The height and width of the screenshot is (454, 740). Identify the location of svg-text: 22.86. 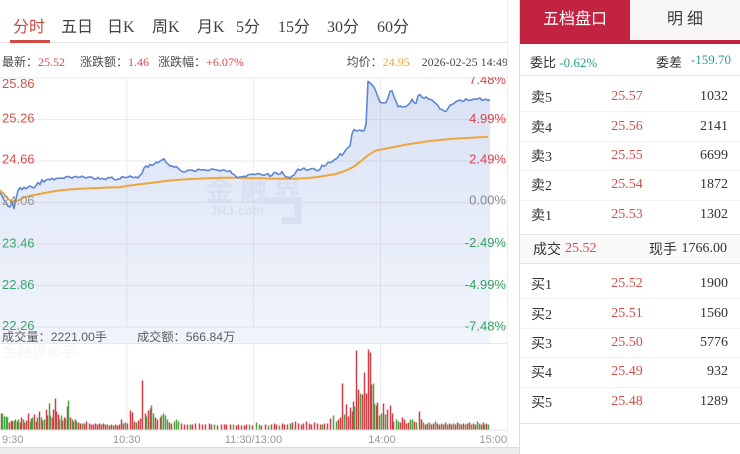
(18, 284).